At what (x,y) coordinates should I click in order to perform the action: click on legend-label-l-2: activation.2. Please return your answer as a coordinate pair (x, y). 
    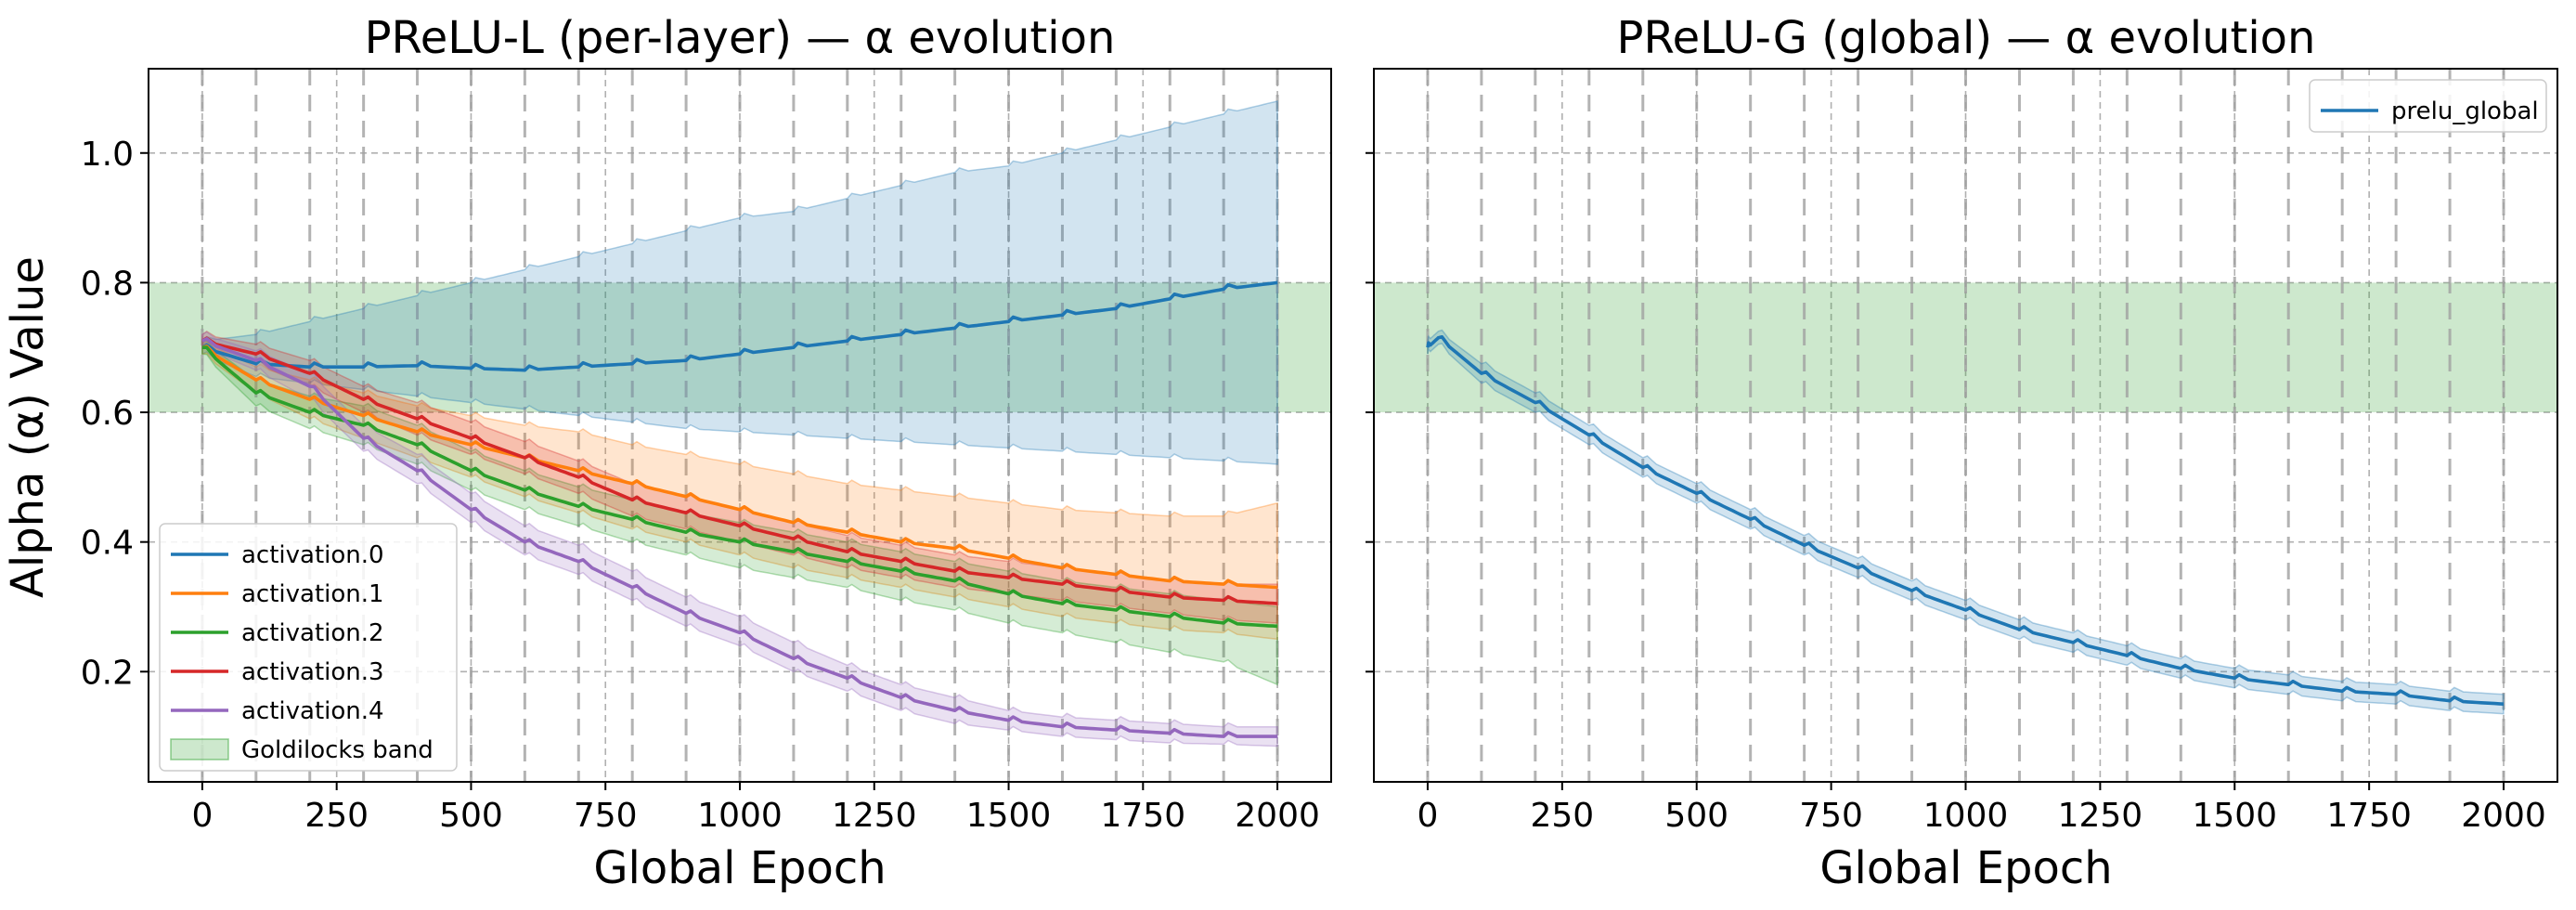
    Looking at the image, I should click on (312, 633).